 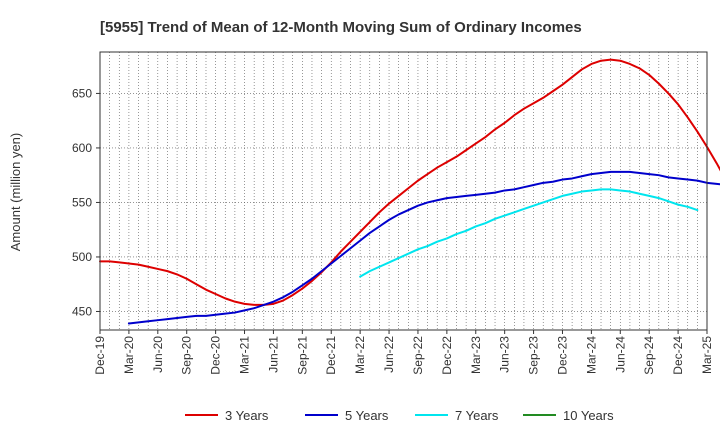 What do you see at coordinates (418, 355) in the screenshot?
I see `x-tick-label: Sep-22` at bounding box center [418, 355].